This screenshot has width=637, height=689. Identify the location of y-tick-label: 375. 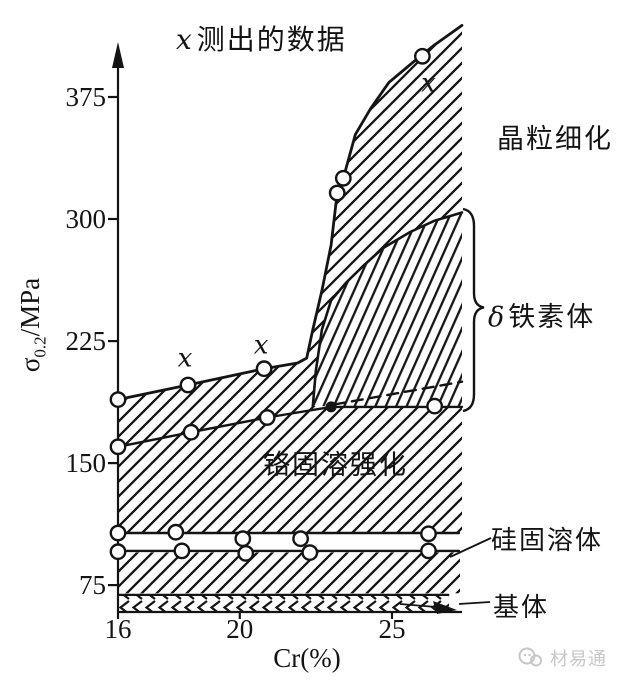
(86, 97).